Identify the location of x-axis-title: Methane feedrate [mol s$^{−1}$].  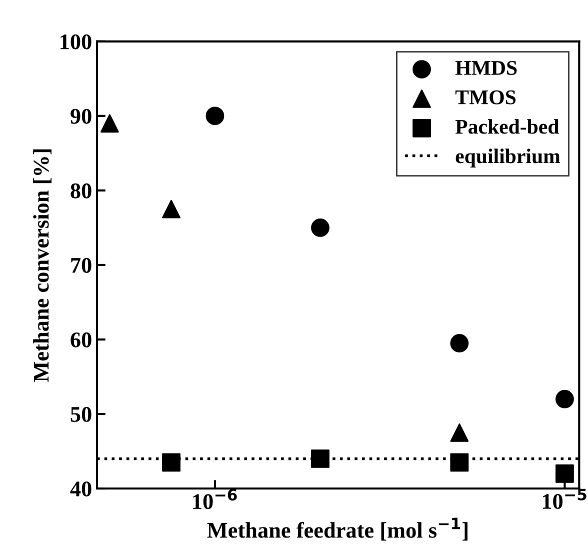
(337, 529).